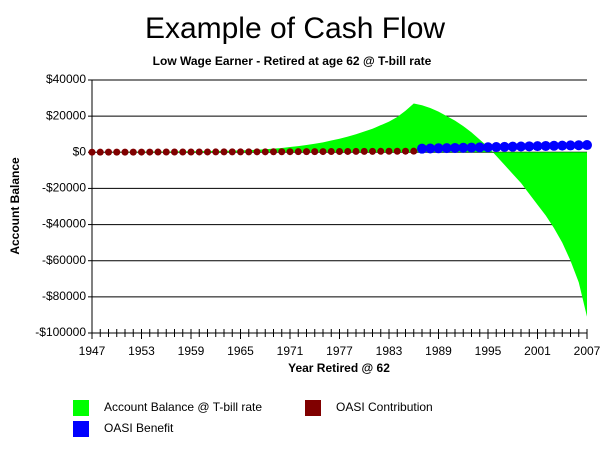 The height and width of the screenshot is (450, 600). What do you see at coordinates (339, 351) in the screenshot?
I see `x-tick-label: 1977` at bounding box center [339, 351].